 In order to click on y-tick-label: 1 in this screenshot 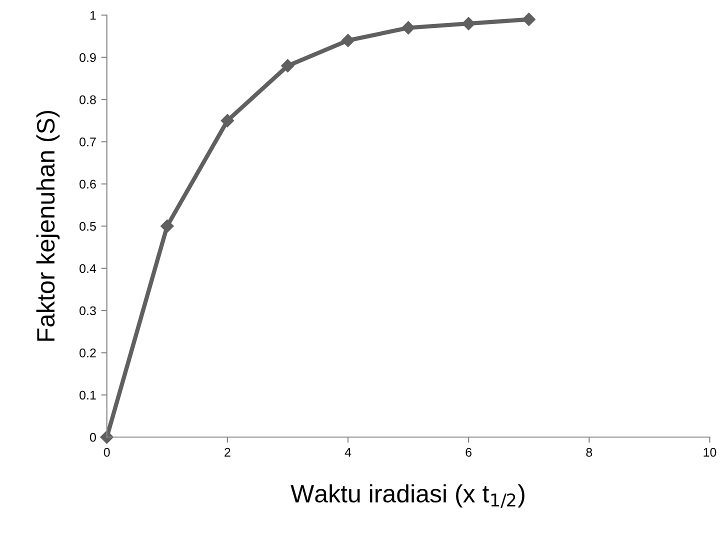, I will do `click(93, 15)`.